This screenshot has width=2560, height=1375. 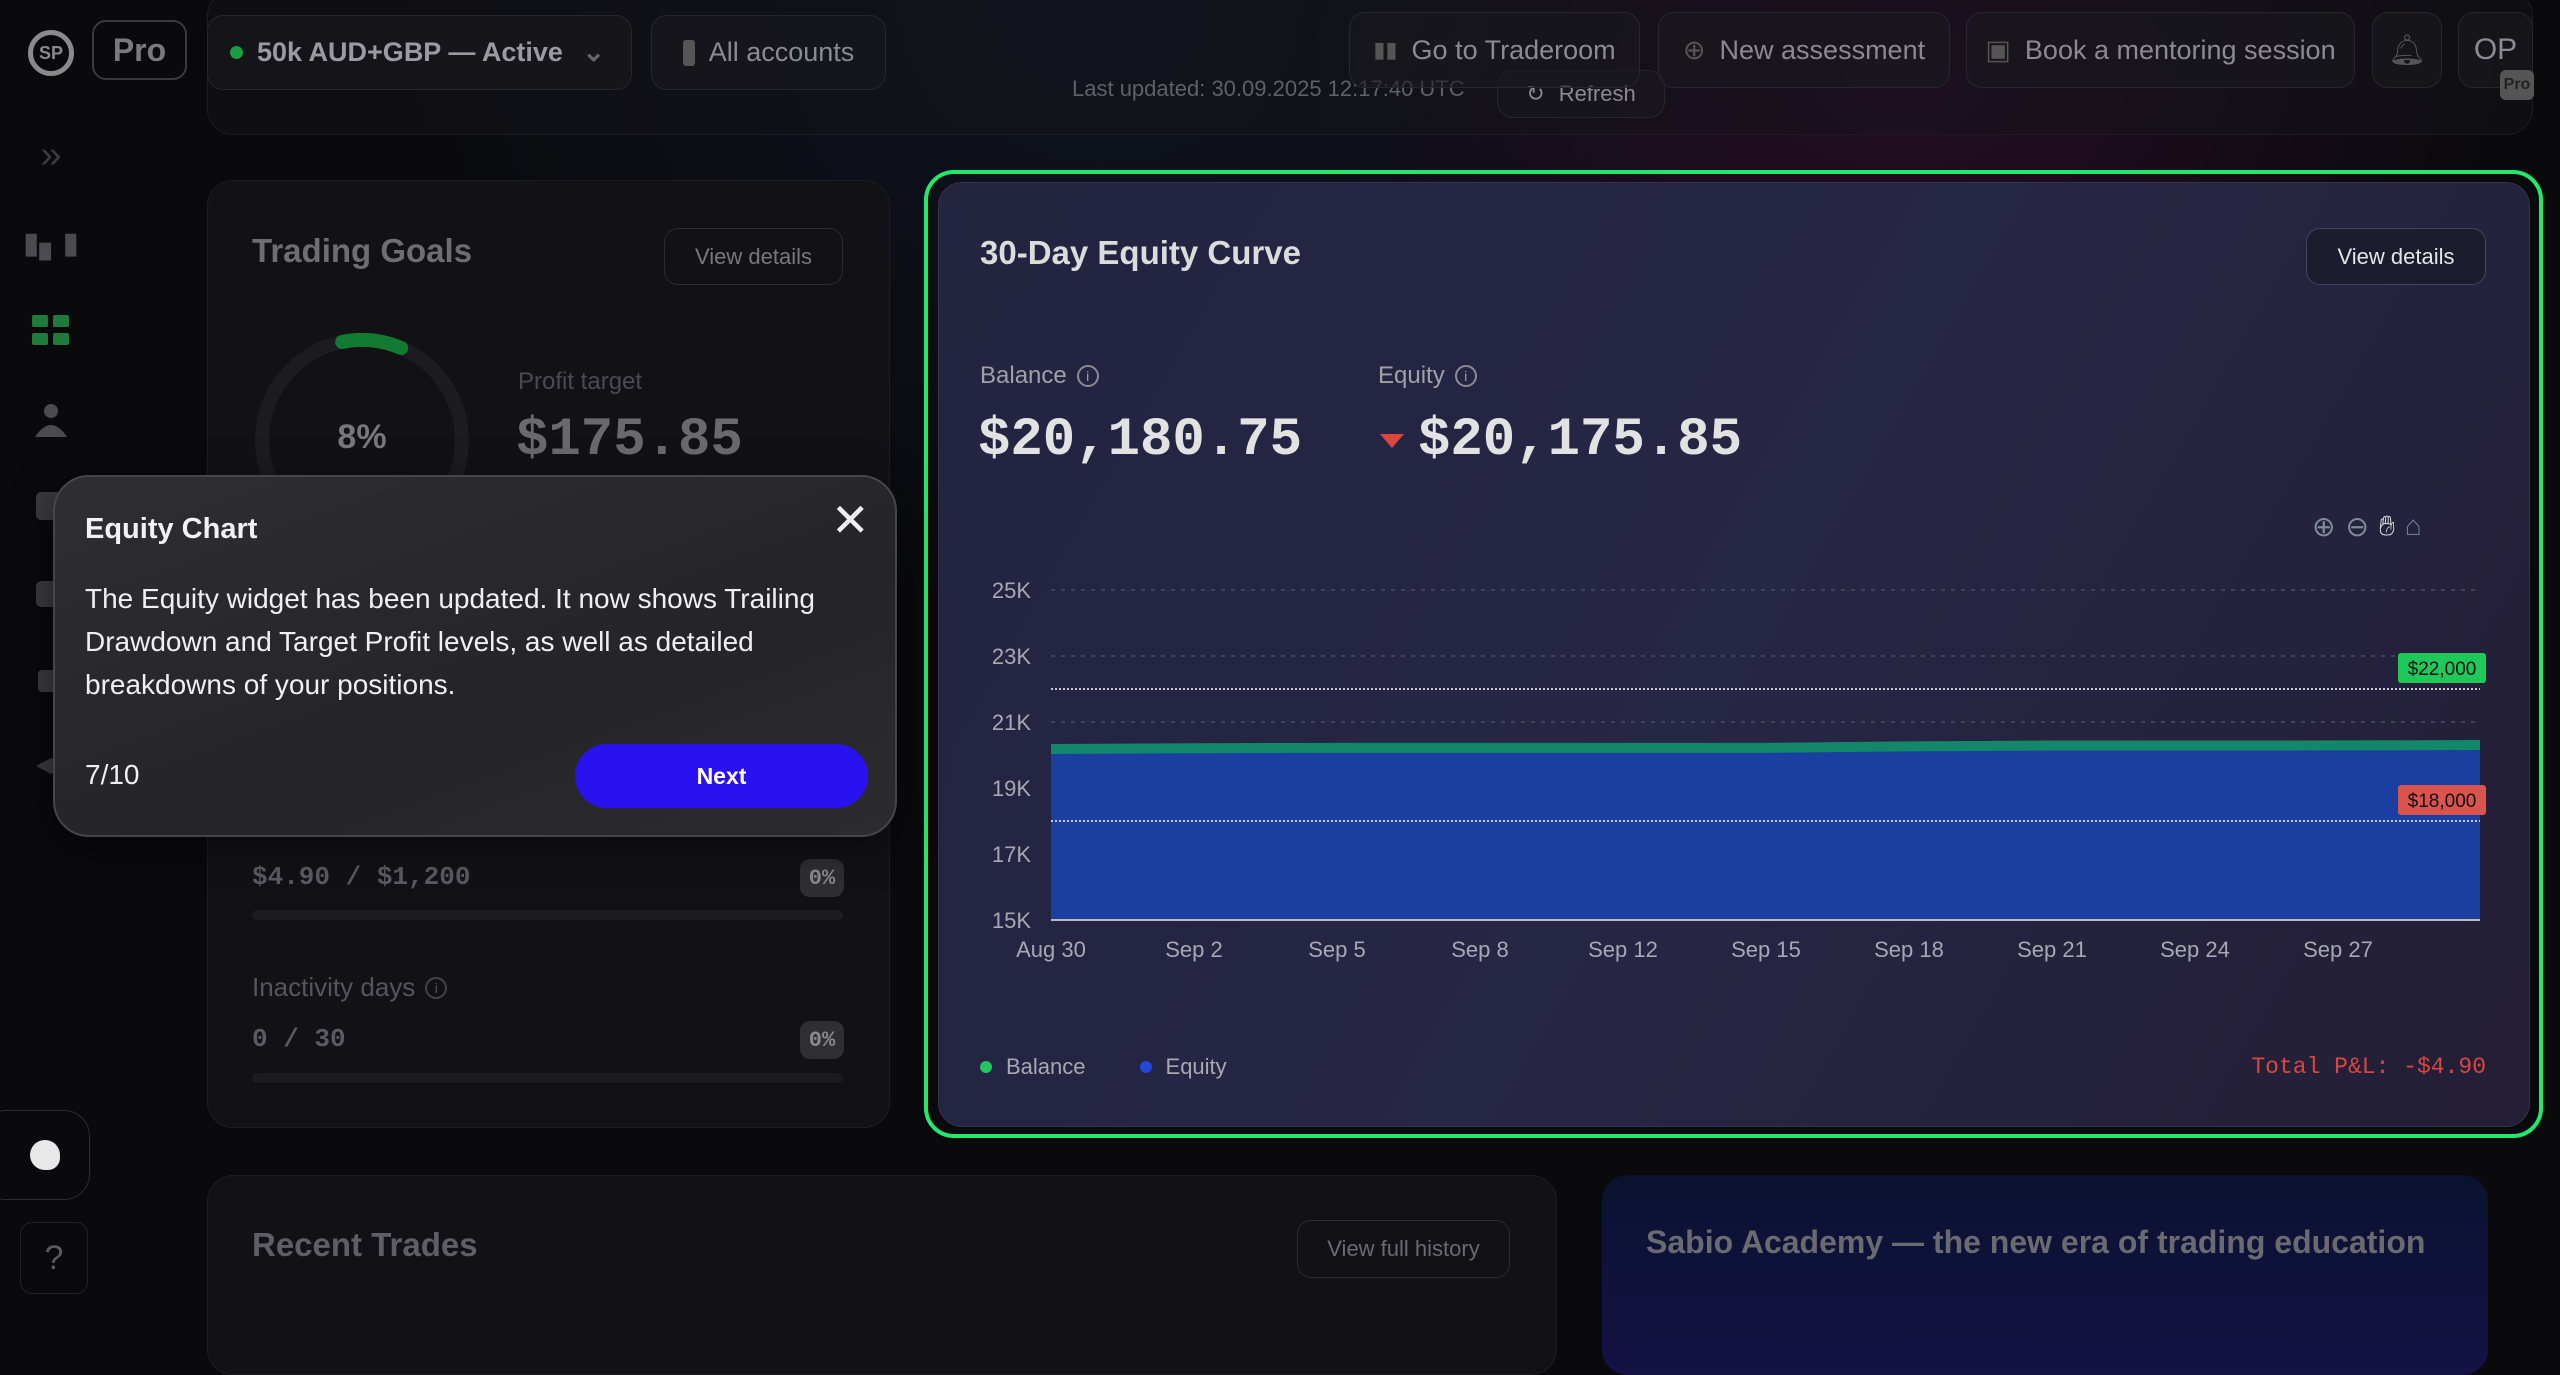 I want to click on ring-progress, so click(x=372, y=344).